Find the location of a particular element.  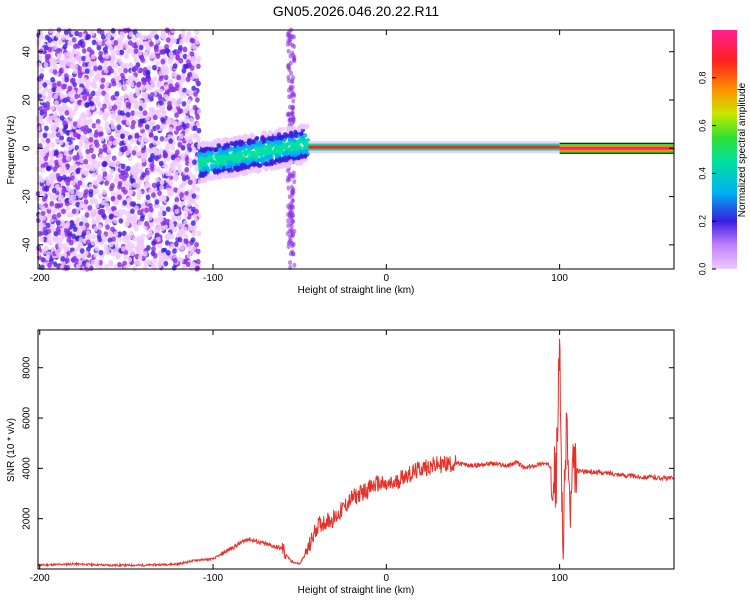

snr-x-tick-label: 100 is located at coordinates (559, 578).